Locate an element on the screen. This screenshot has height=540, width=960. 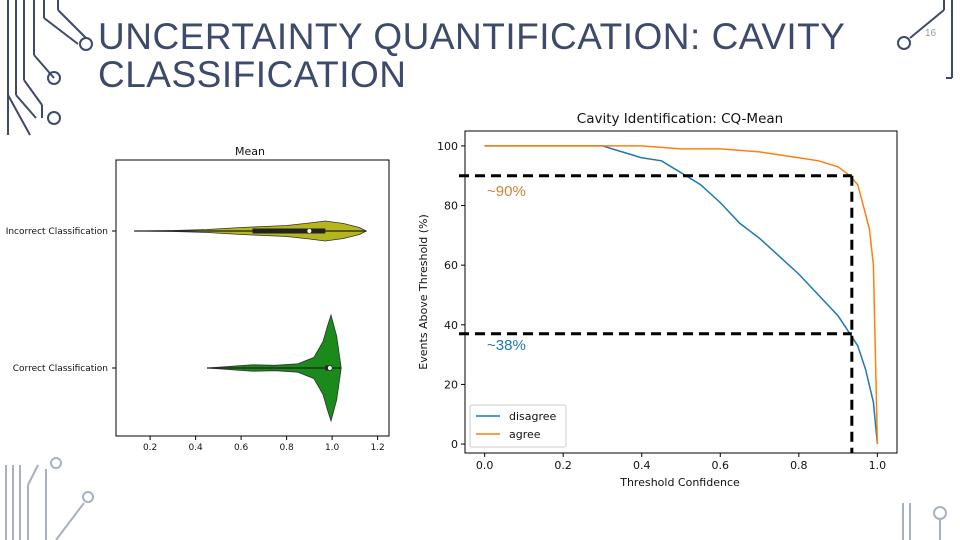
violin-chart-title: Mean is located at coordinates (250, 151).